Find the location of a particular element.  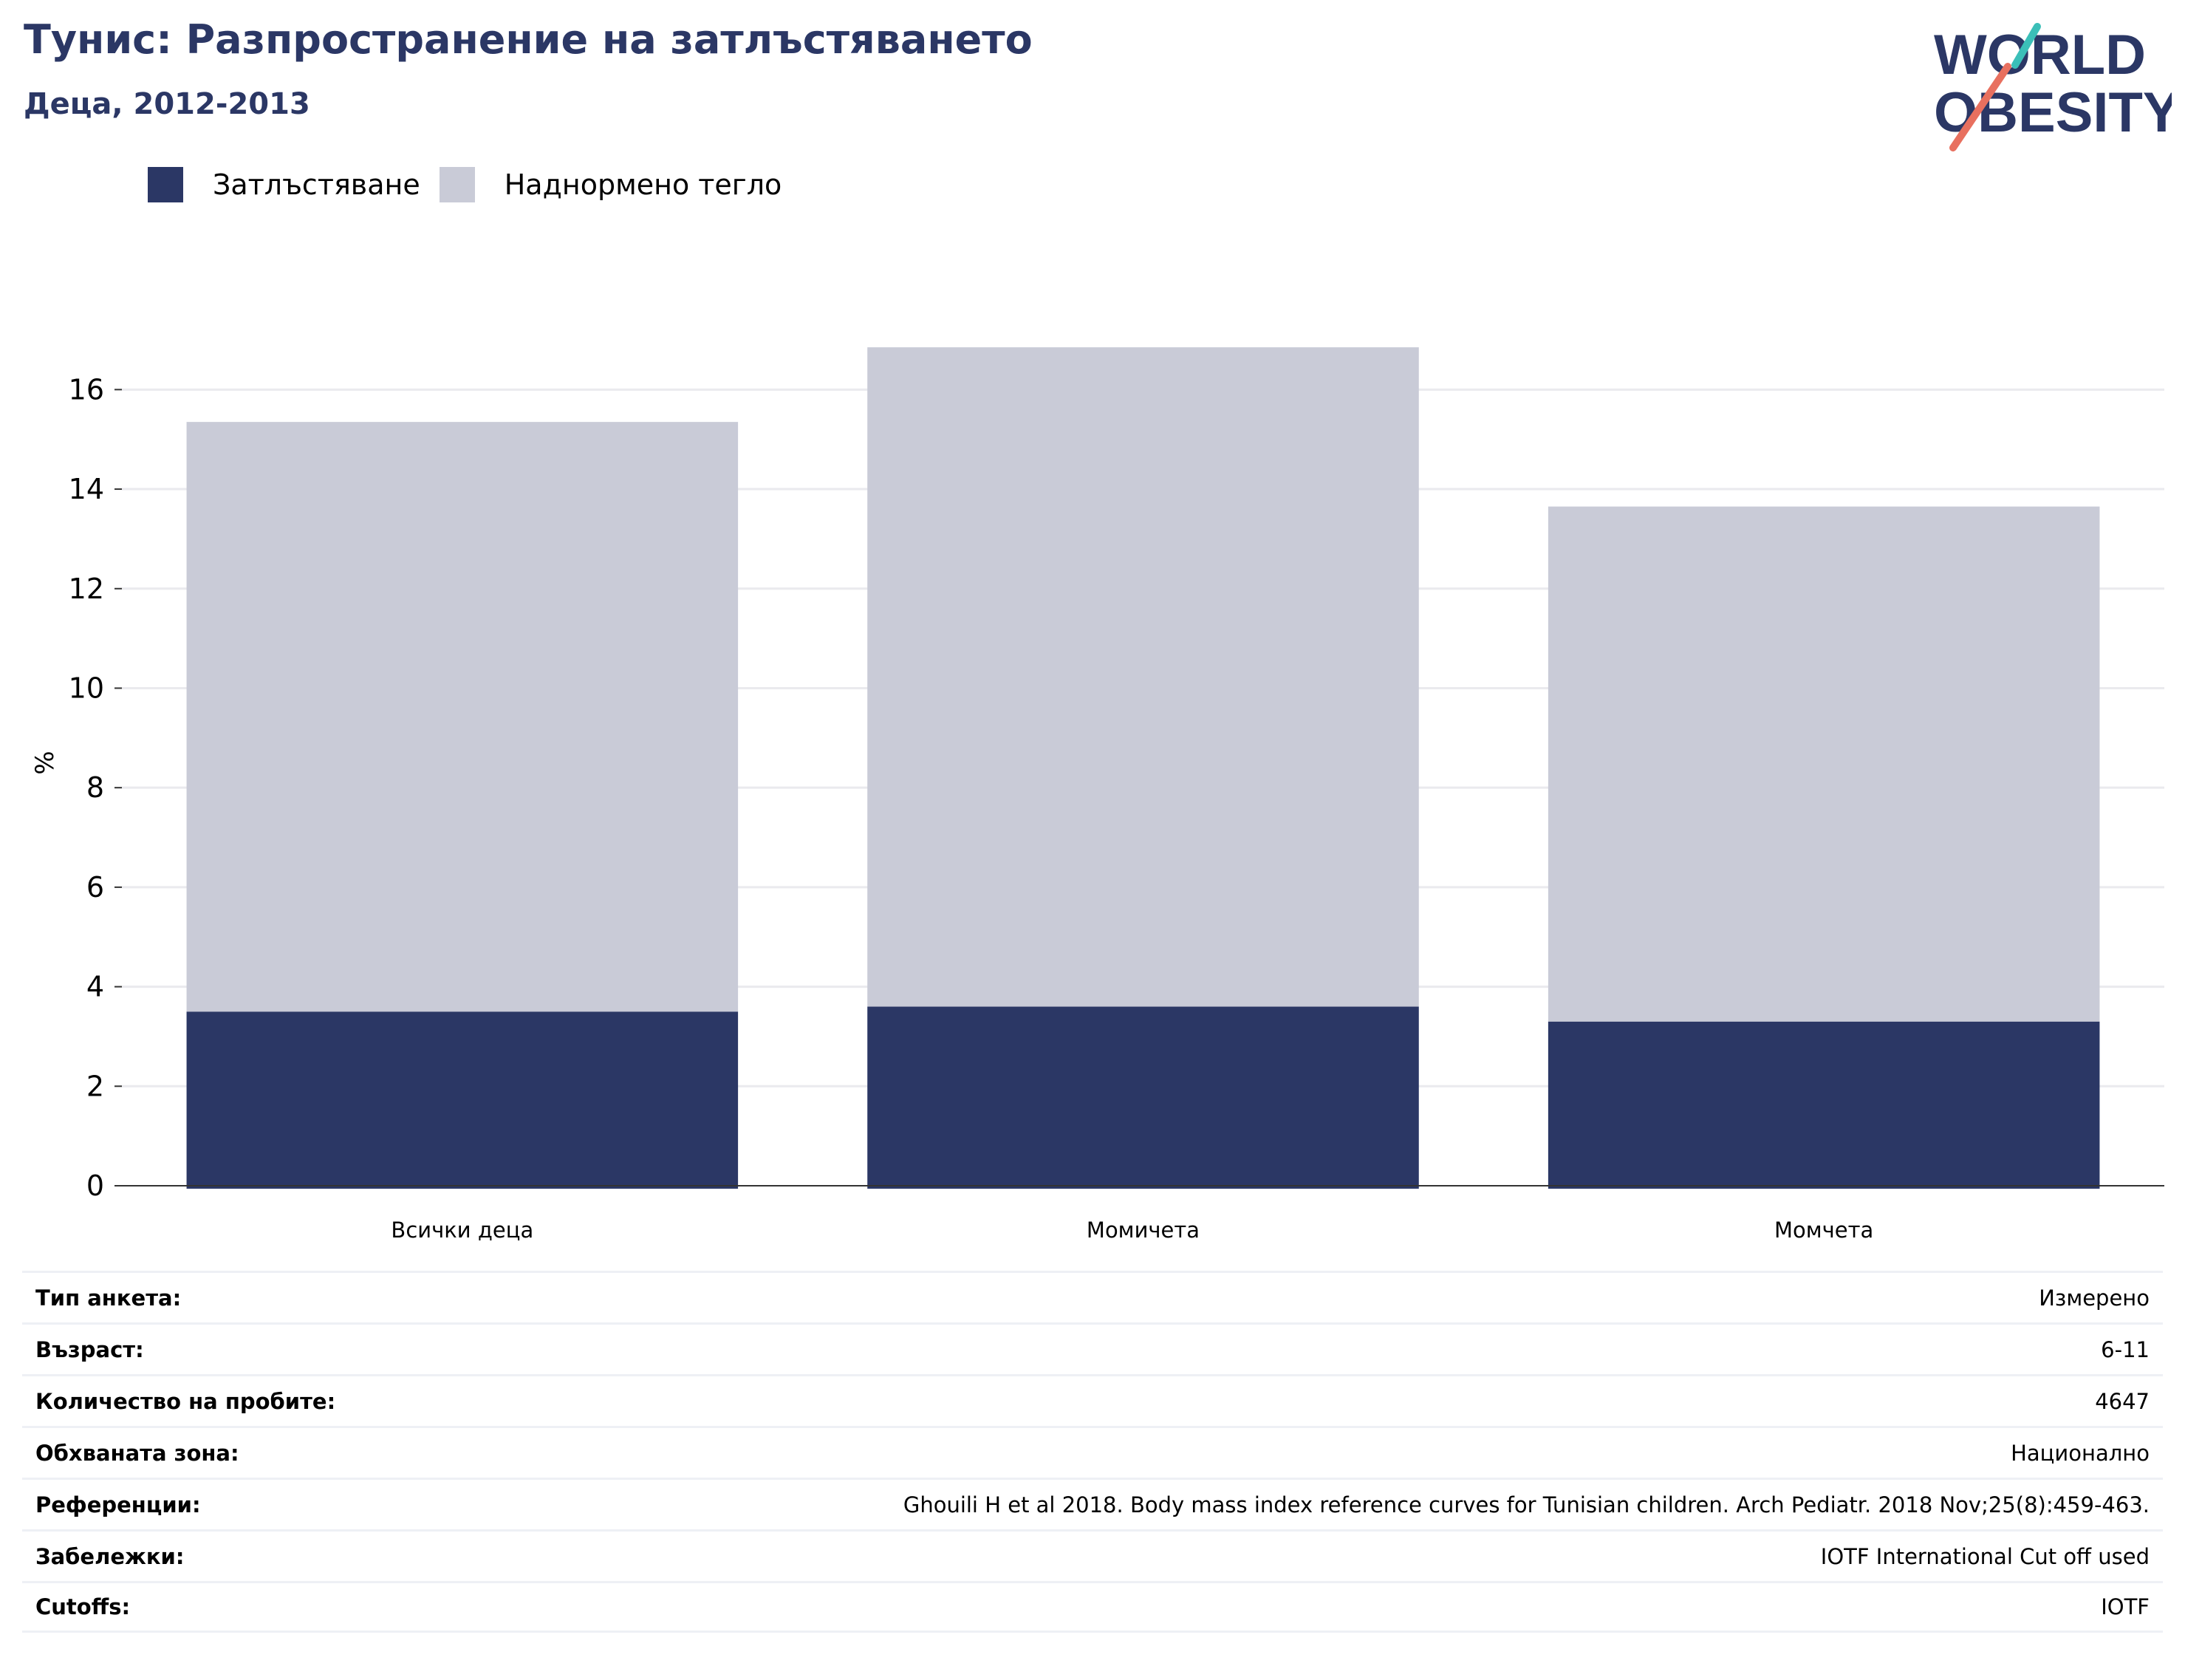

logo-line2: OBESITY is located at coordinates (2053, 112).